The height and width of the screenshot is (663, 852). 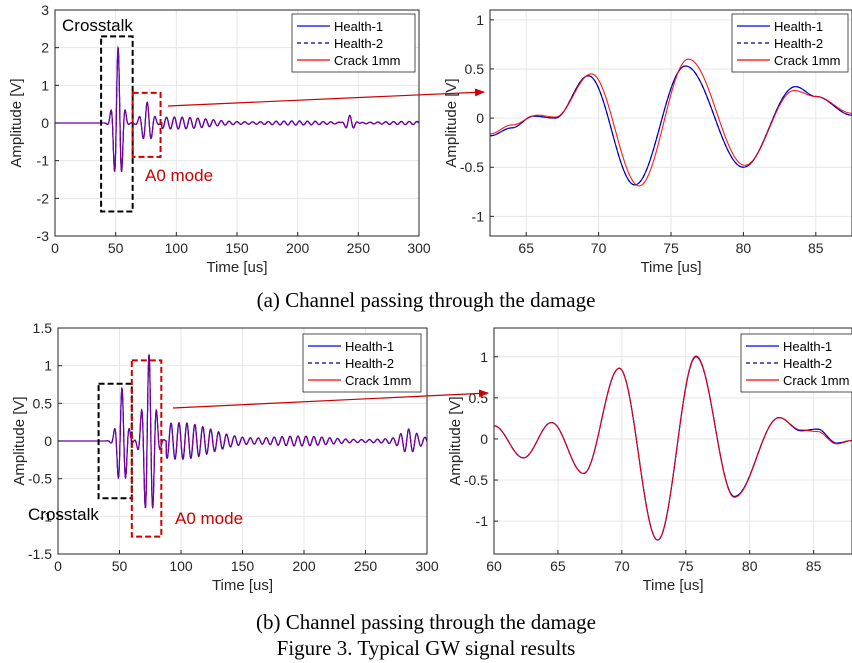 I want to click on a0-mode-box-b, so click(x=146, y=448).